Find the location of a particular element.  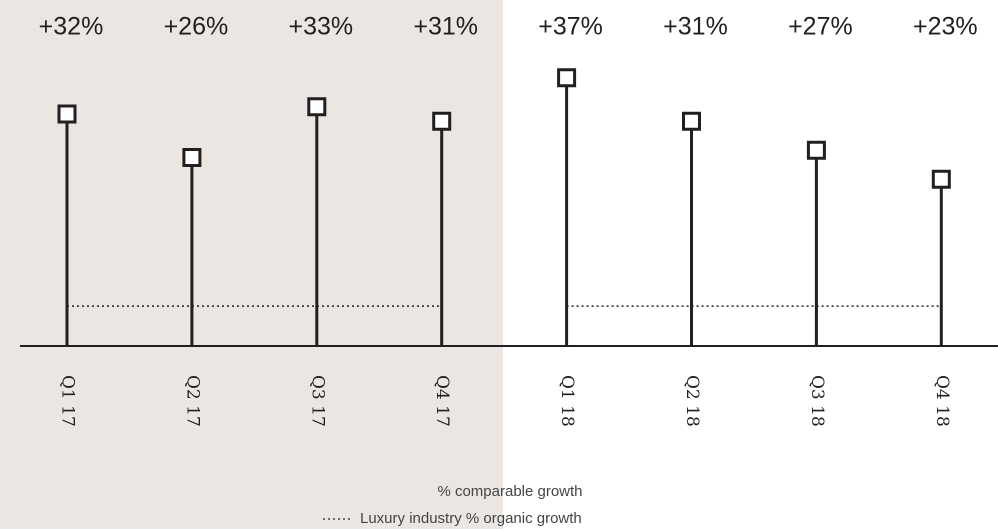

legend-label: % comparable growth is located at coordinates (509, 491).